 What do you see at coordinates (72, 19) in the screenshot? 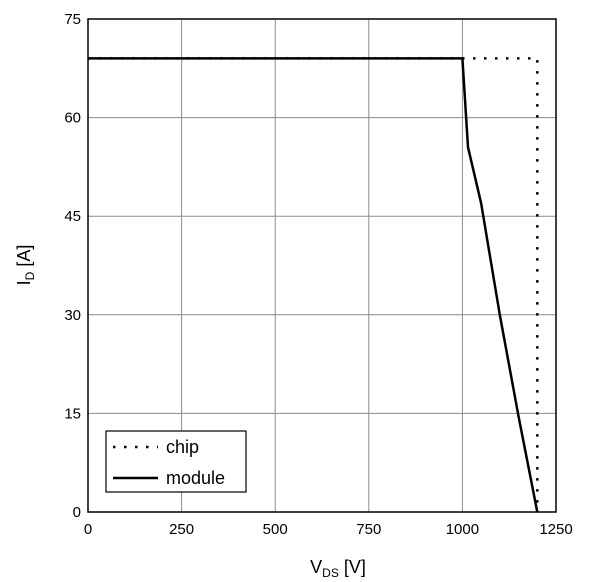
I see `y-tick-label: 75` at bounding box center [72, 19].